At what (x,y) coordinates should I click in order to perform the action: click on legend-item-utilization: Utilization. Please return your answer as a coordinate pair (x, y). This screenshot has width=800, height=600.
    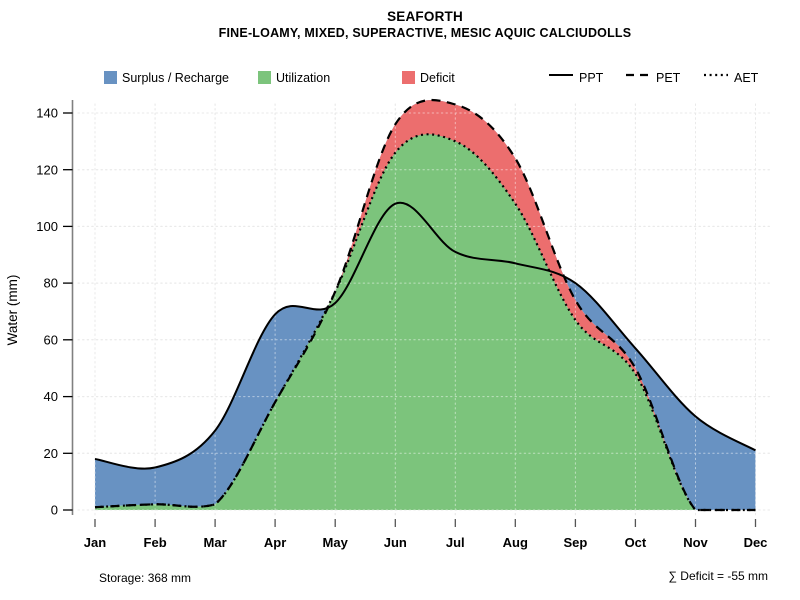
    Looking at the image, I should click on (294, 77).